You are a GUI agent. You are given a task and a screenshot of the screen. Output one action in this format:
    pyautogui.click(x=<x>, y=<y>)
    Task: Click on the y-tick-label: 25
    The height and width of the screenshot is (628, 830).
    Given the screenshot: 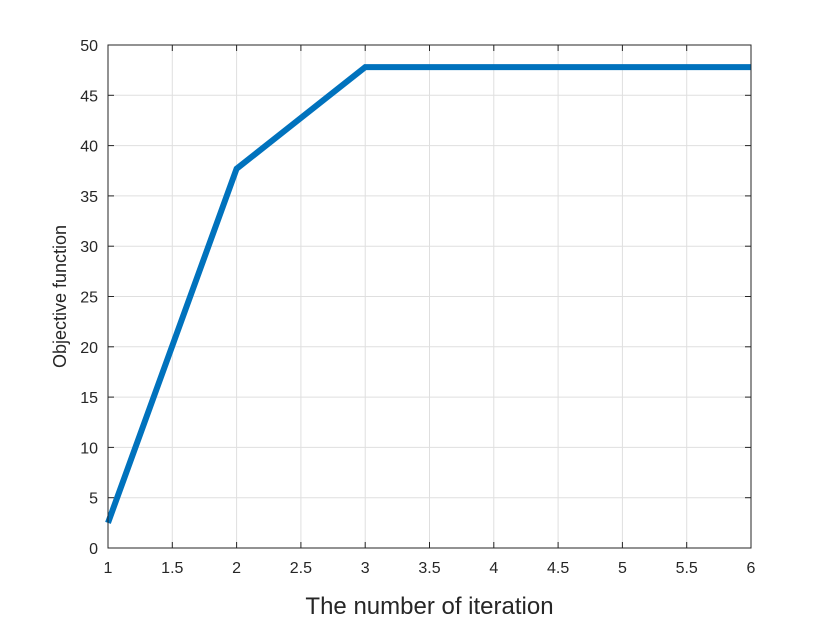 What is the action you would take?
    pyautogui.click(x=89, y=298)
    